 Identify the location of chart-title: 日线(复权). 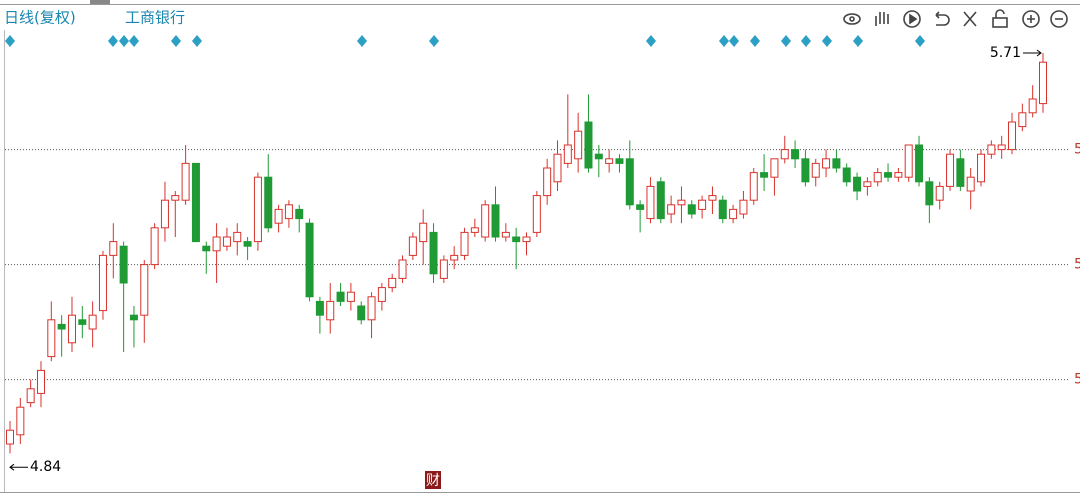
(40, 18).